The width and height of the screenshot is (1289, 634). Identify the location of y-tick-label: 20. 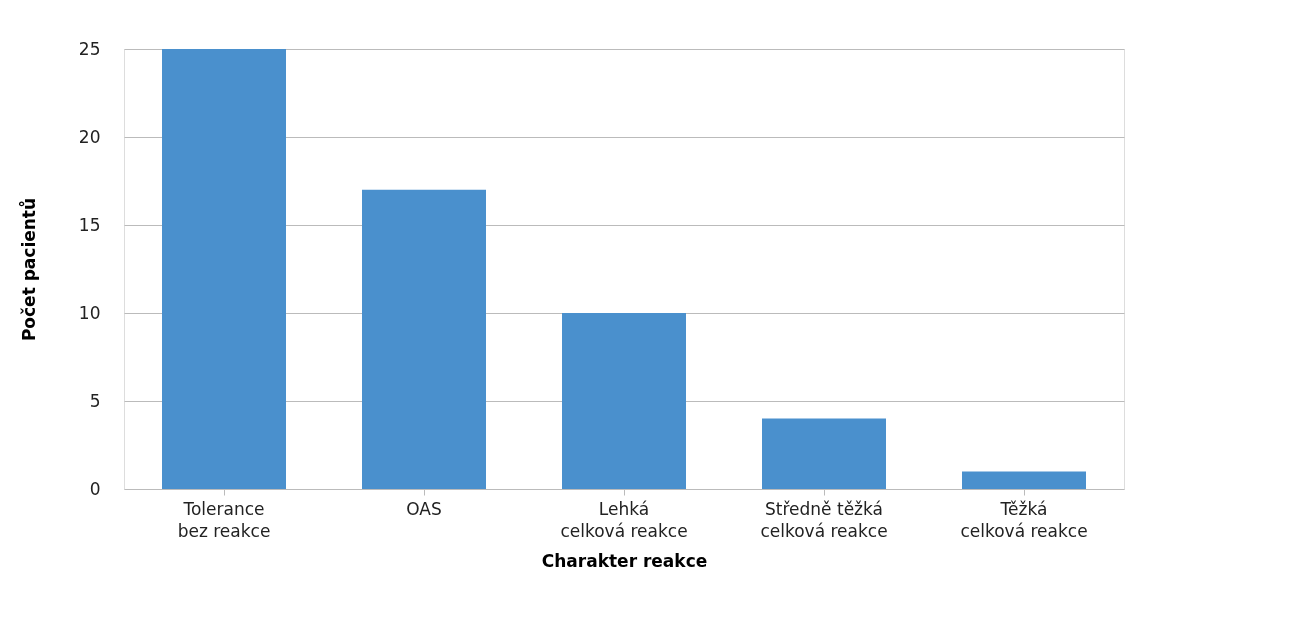
(89, 136).